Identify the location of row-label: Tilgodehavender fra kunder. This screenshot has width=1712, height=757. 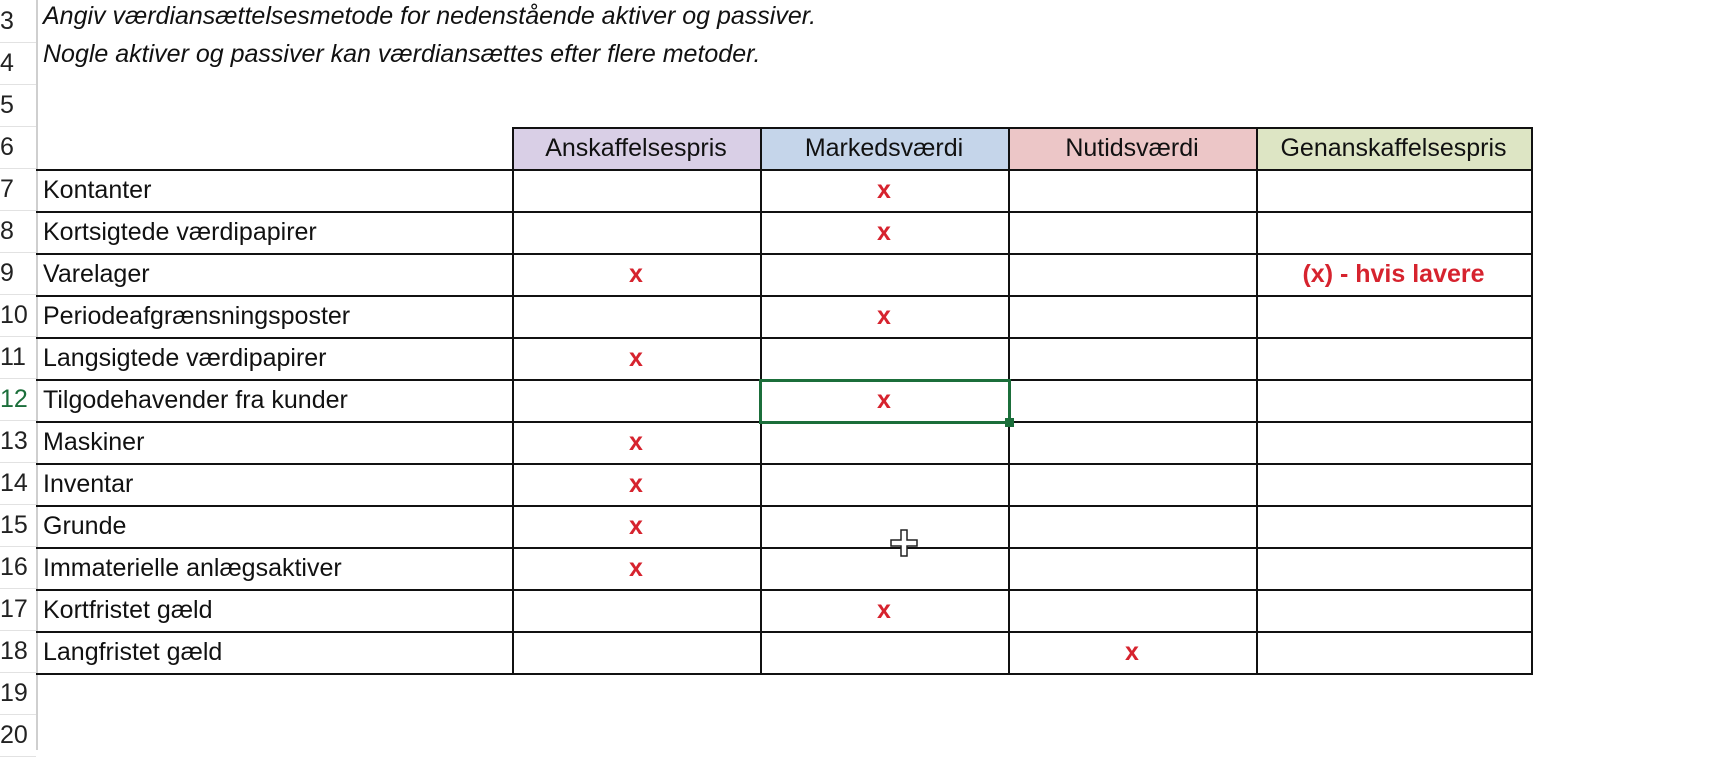
(195, 400).